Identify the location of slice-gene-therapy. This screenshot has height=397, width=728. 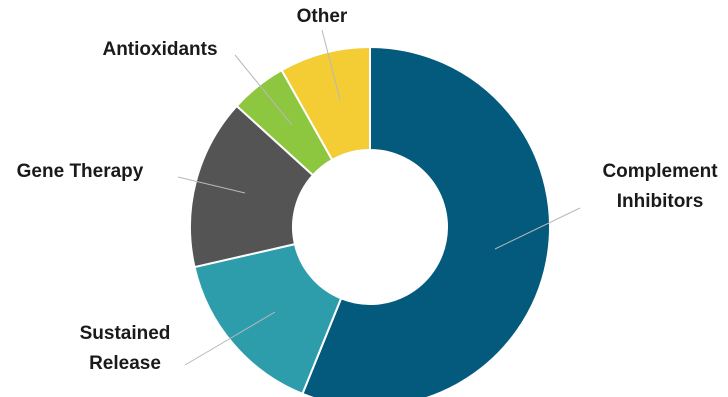
(252, 186).